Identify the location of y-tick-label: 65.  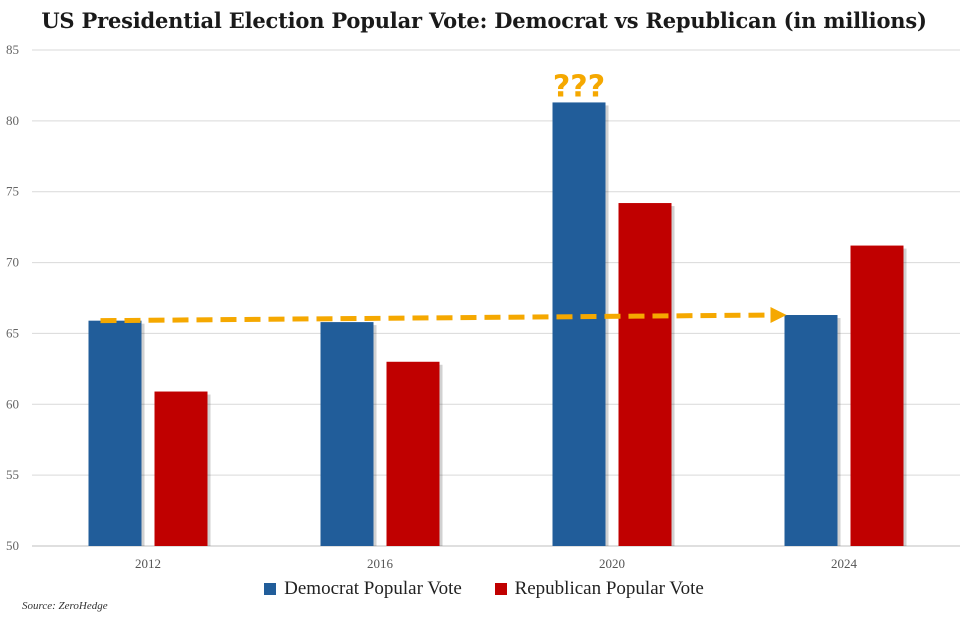
(12, 332).